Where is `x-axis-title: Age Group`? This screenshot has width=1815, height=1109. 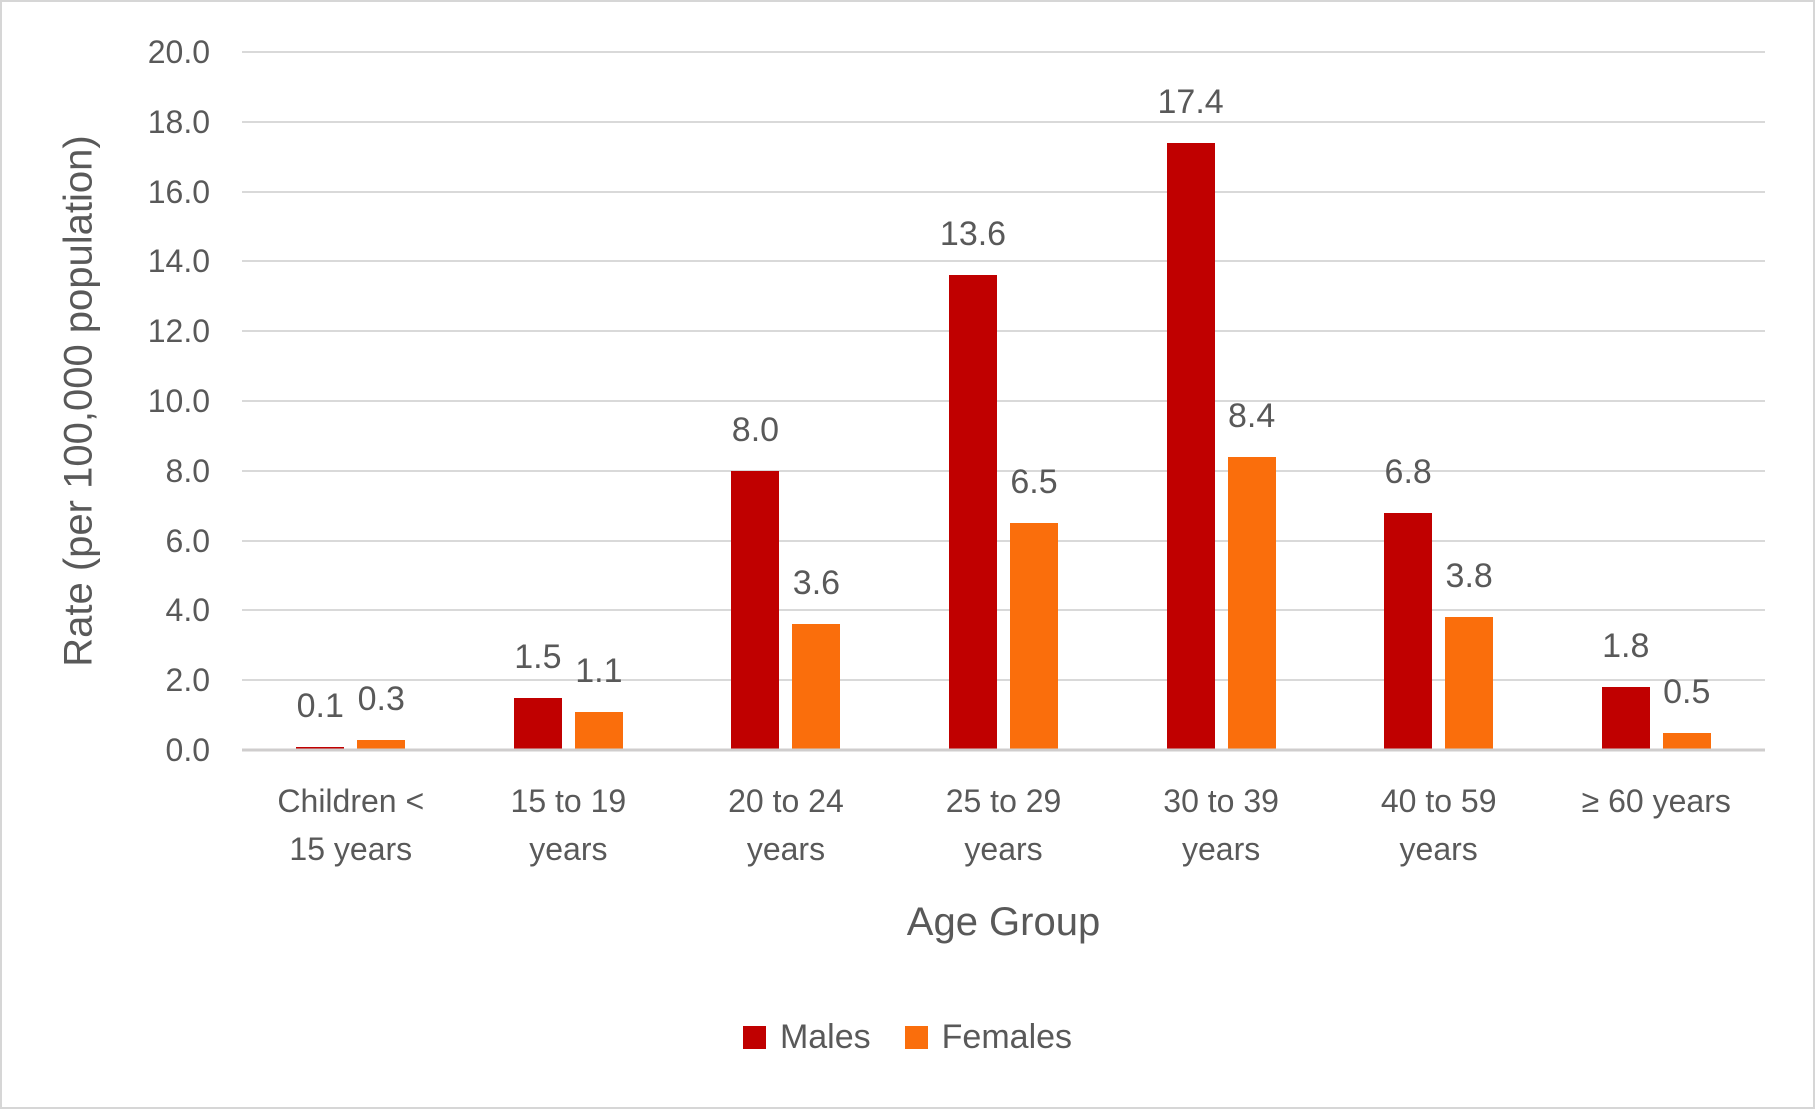 x-axis-title: Age Group is located at coordinates (1003, 922).